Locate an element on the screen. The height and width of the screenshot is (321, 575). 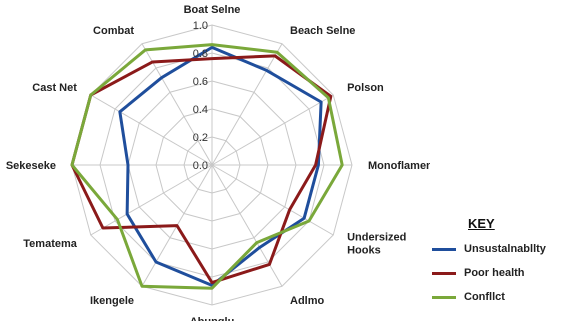
axis-label: Beach Selne is located at coordinates (322, 31).